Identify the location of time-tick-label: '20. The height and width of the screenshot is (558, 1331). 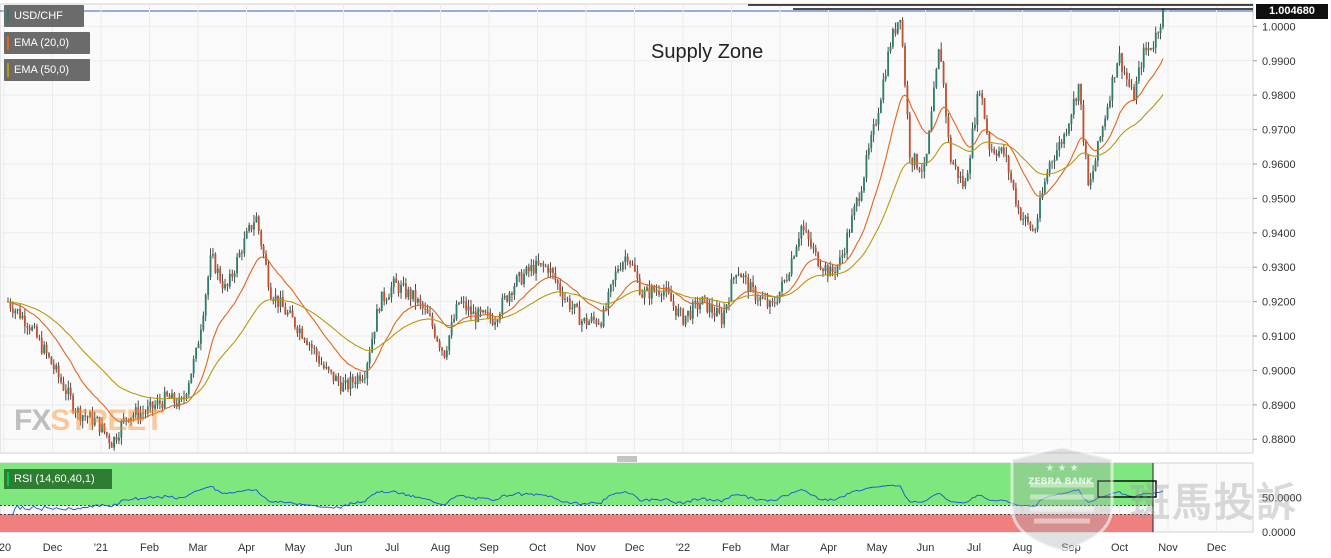
(5, 548).